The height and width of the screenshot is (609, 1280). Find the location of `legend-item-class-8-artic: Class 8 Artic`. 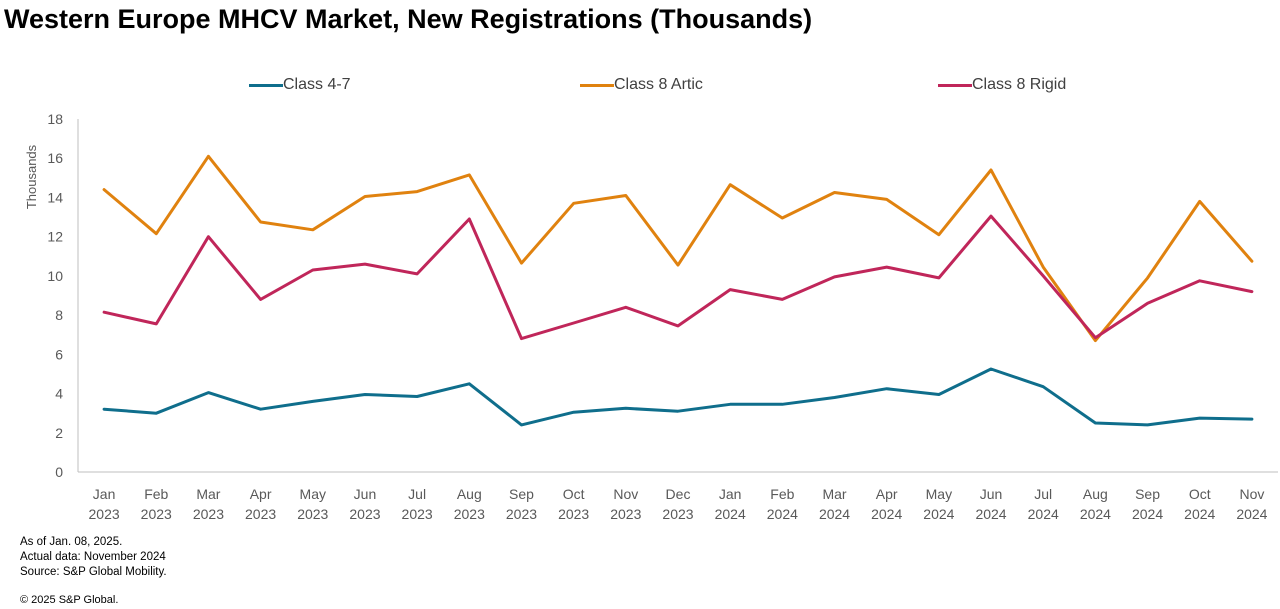

legend-item-class-8-artic: Class 8 Artic is located at coordinates (641, 85).